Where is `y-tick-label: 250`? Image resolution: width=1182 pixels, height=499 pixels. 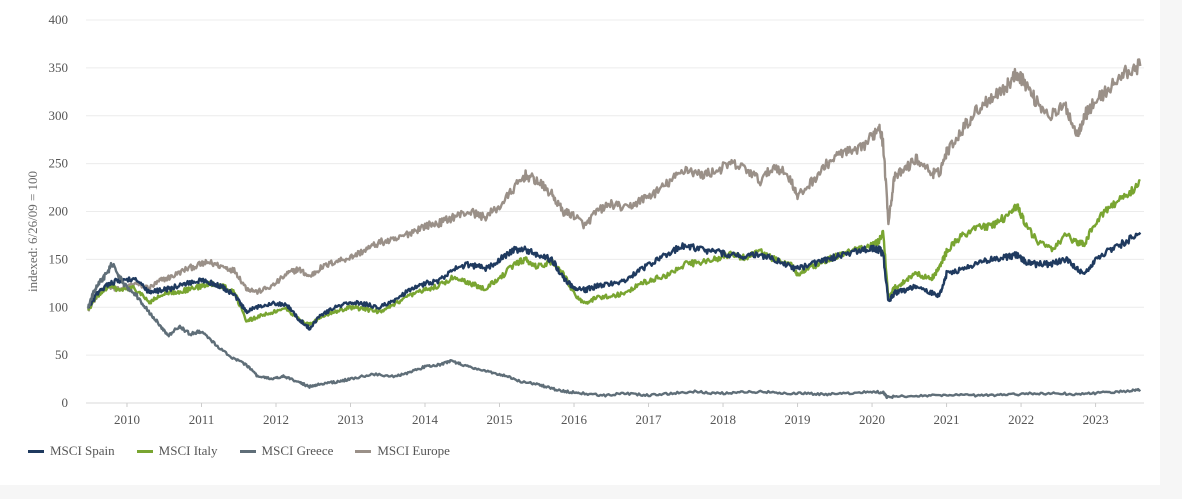 y-tick-label: 250 is located at coordinates (59, 163).